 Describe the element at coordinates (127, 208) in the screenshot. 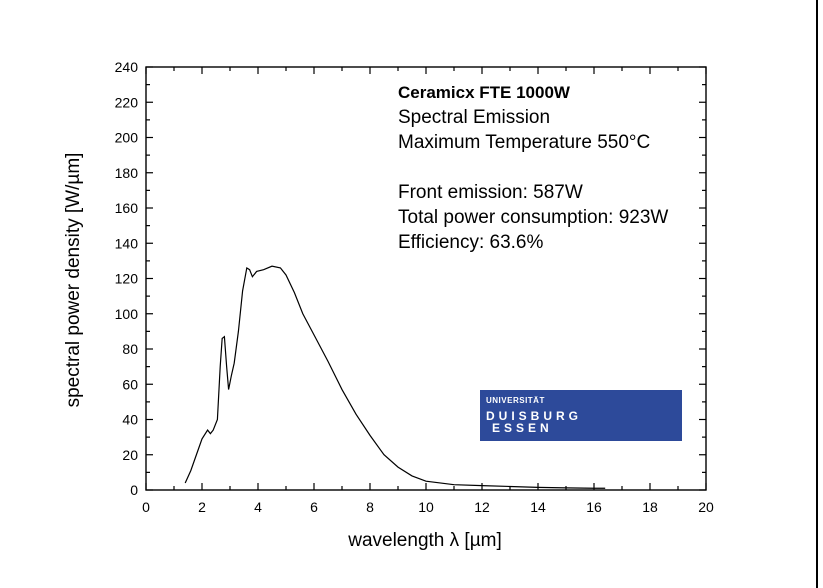

I see `y-tick-label: 160` at that location.